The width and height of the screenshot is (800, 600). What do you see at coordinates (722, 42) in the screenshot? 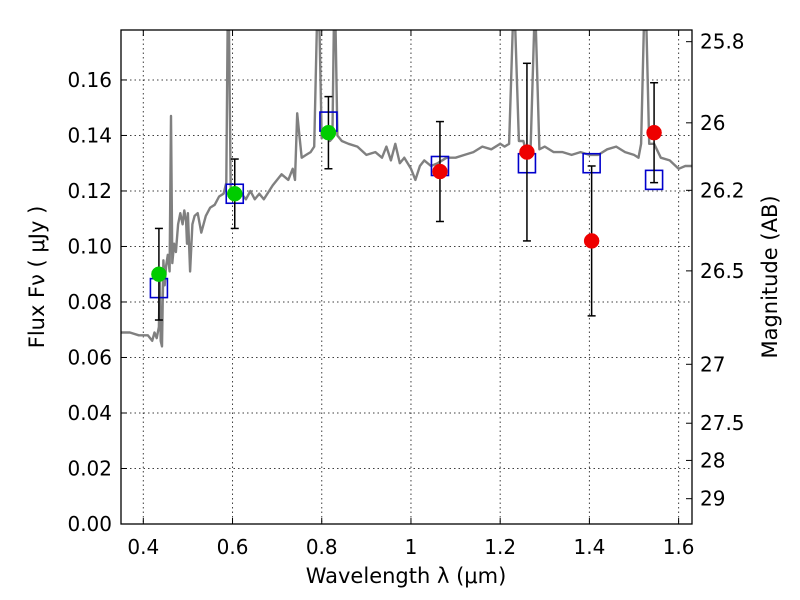
I see `y2-tick-label: 25.8` at bounding box center [722, 42].